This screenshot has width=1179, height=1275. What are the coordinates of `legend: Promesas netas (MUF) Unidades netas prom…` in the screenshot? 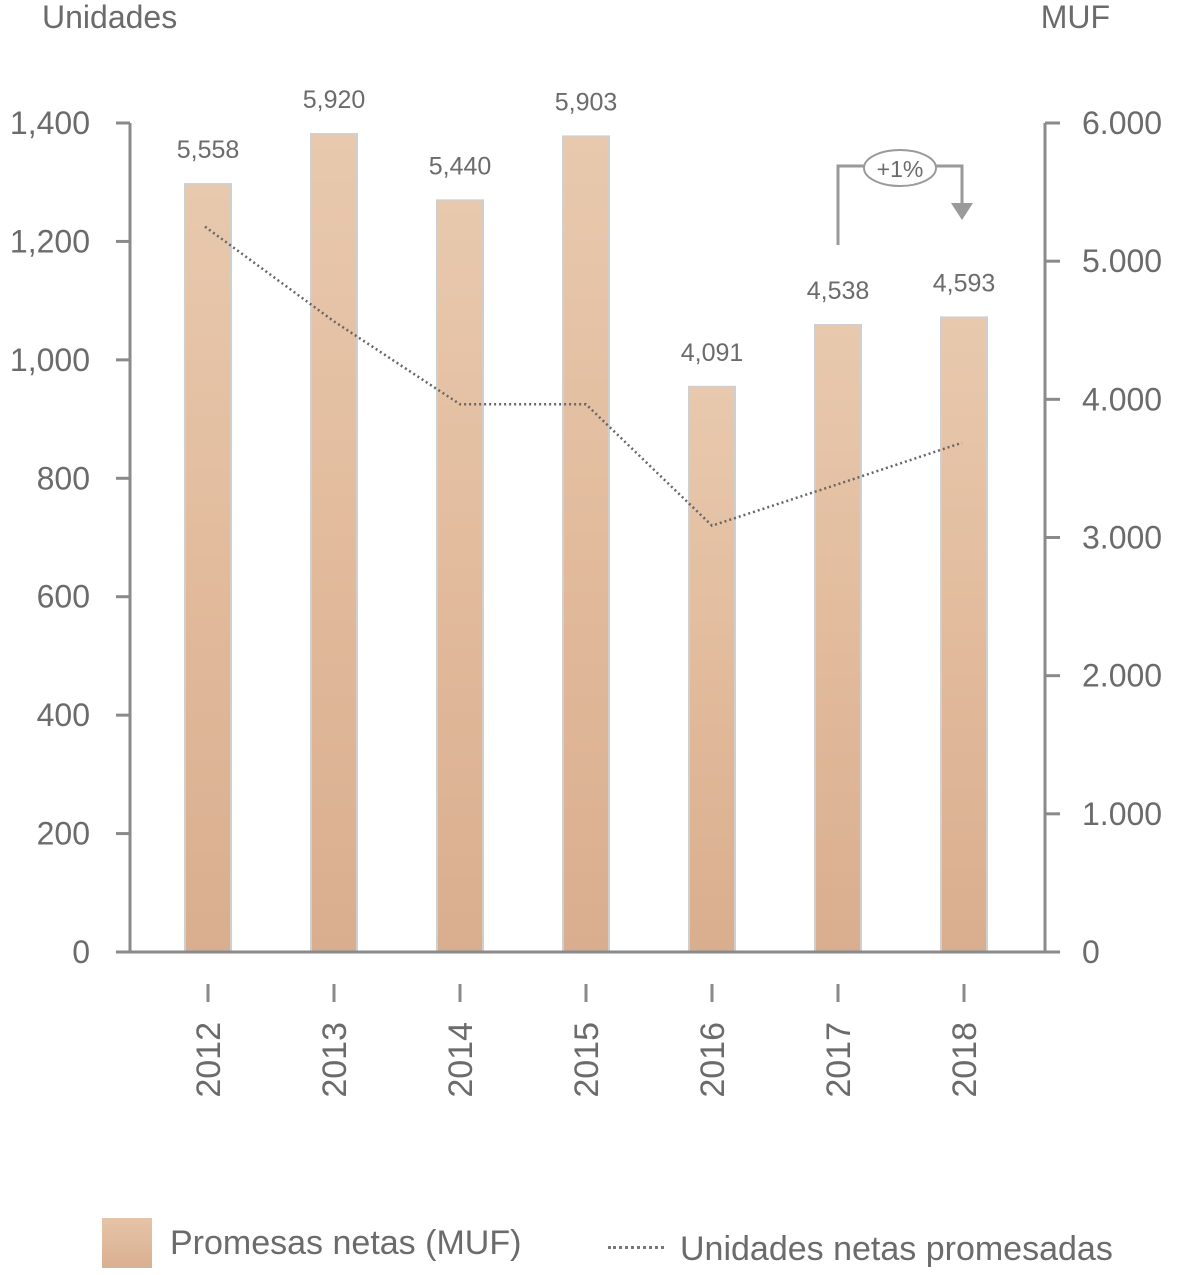 It's located at (589, 1243).